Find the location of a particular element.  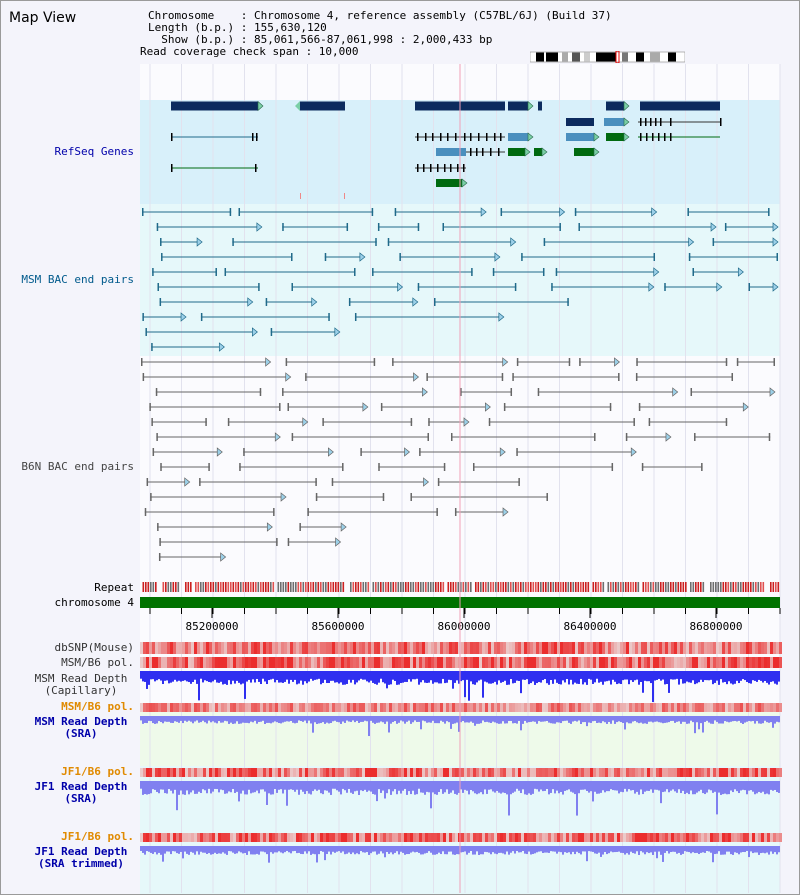

refseq-genes-label: RefSeq Genes is located at coordinates (94, 151).